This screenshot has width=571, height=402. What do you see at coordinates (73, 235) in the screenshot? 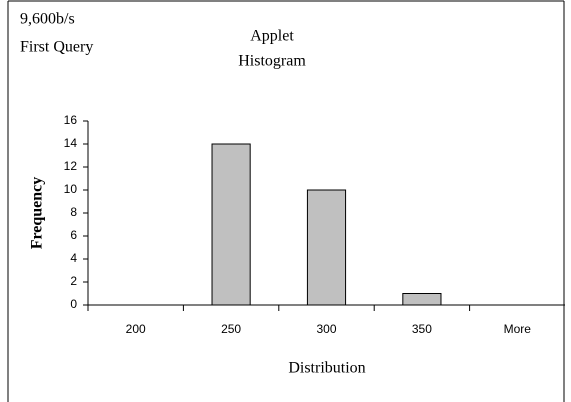
I see `y-tick-label: 6` at bounding box center [73, 235].